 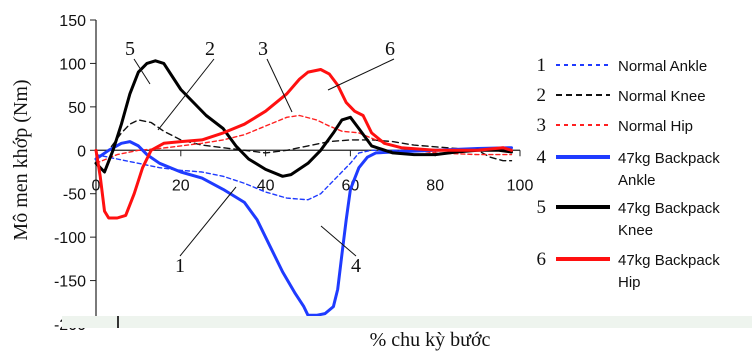 I want to click on y-axis-label: Mô men khớp (Nm), so click(x=21, y=159).